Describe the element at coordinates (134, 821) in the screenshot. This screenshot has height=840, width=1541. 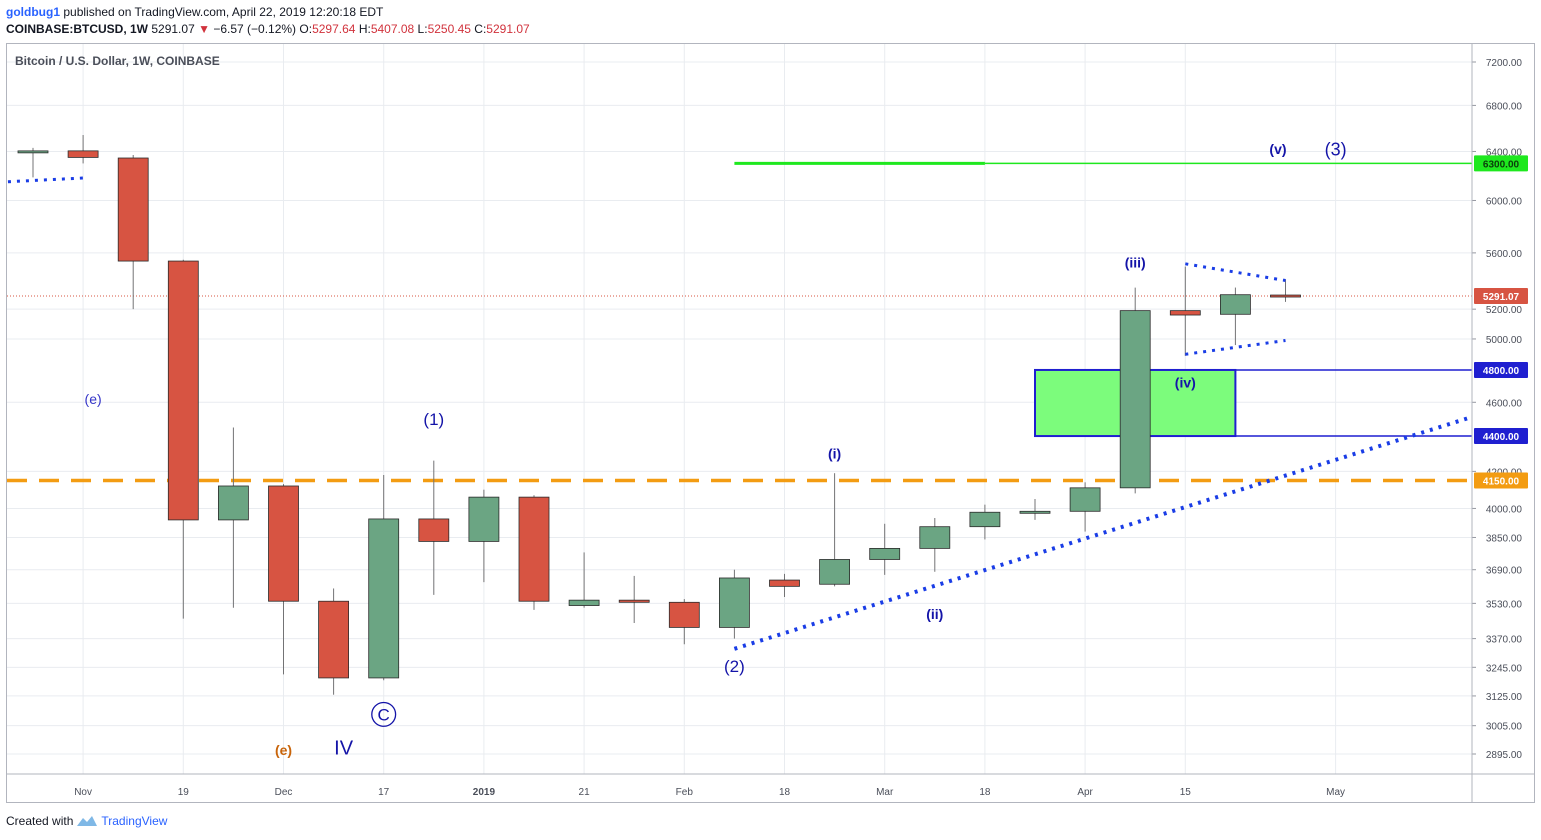
I see `footer-brand: TradingView` at that location.